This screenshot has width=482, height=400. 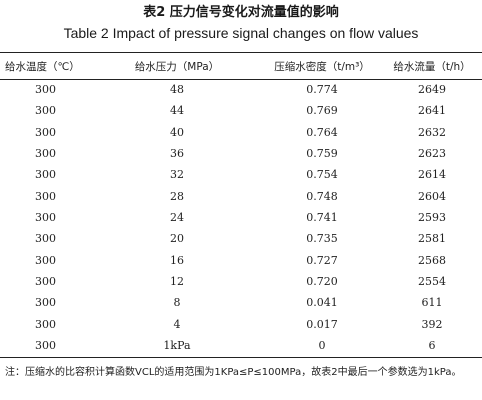 I want to click on cell-density: 0.748, so click(x=322, y=196).